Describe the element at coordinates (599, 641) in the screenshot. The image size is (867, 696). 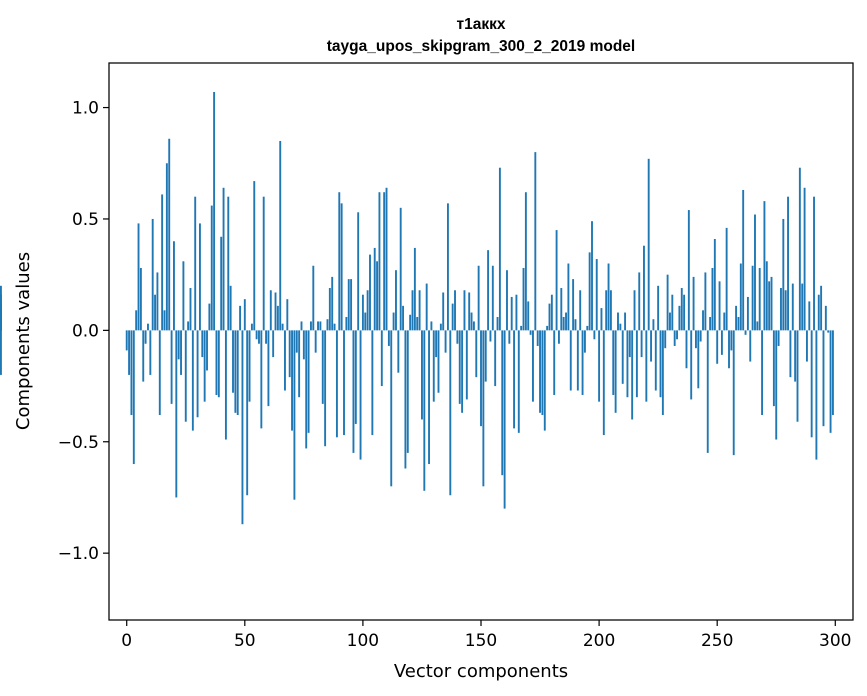
I see `x-tick-label: 200` at that location.